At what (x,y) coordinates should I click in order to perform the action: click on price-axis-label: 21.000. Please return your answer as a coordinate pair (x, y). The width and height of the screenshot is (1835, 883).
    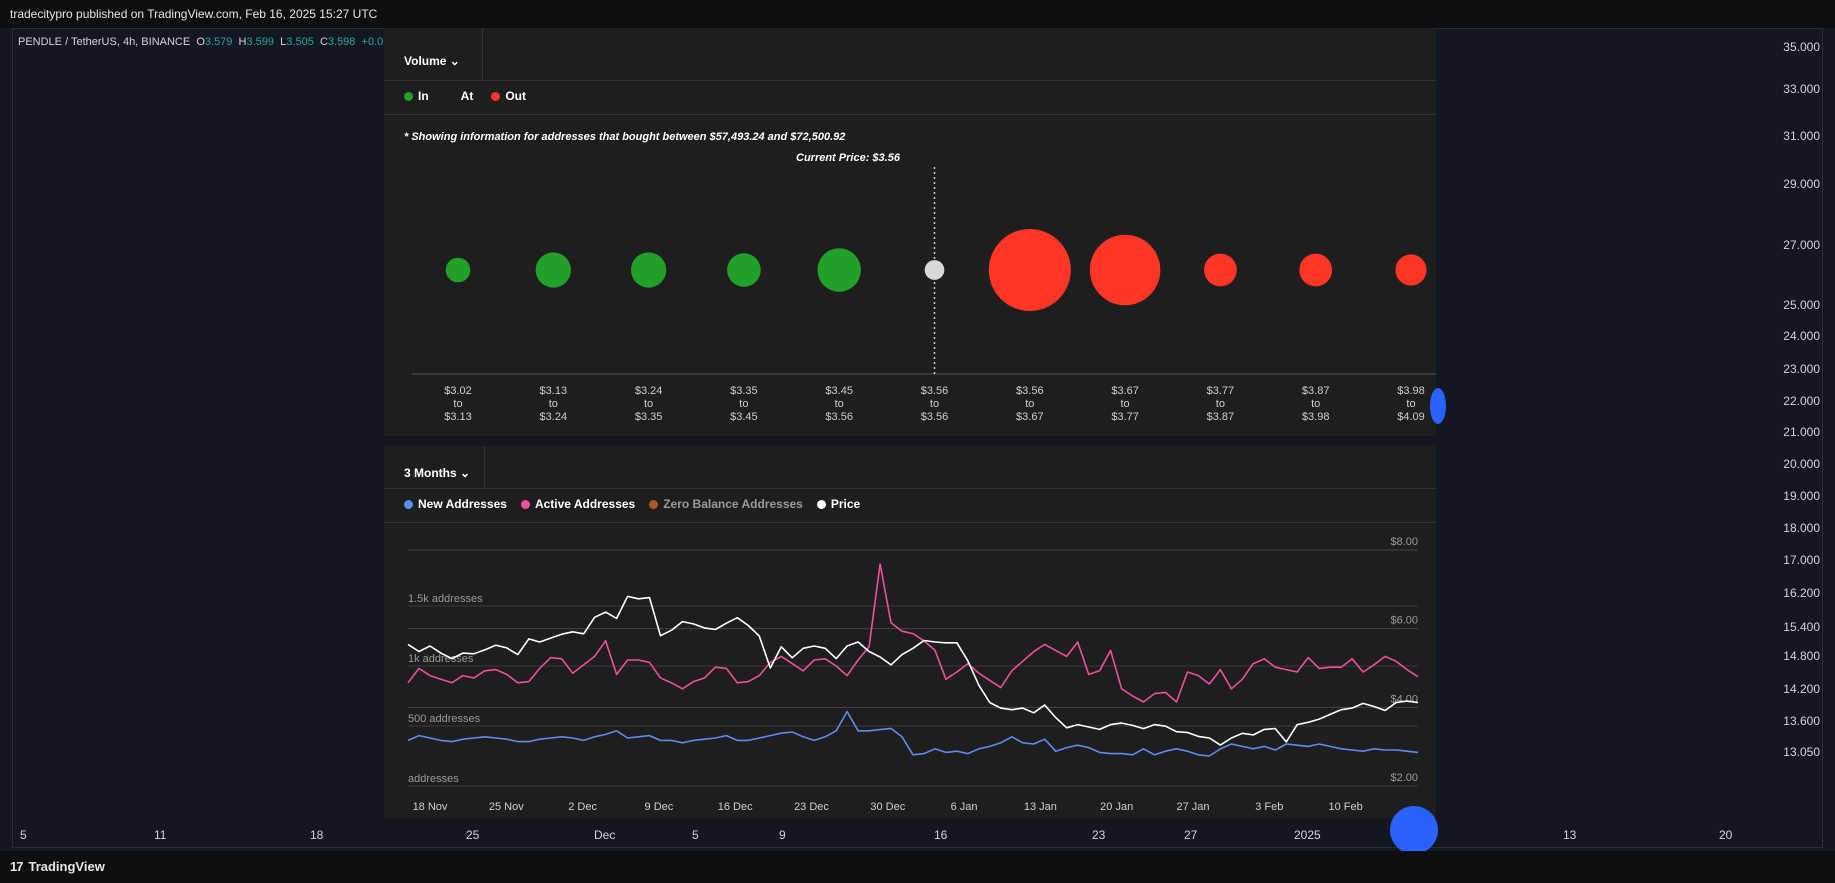
    Looking at the image, I should click on (1801, 432).